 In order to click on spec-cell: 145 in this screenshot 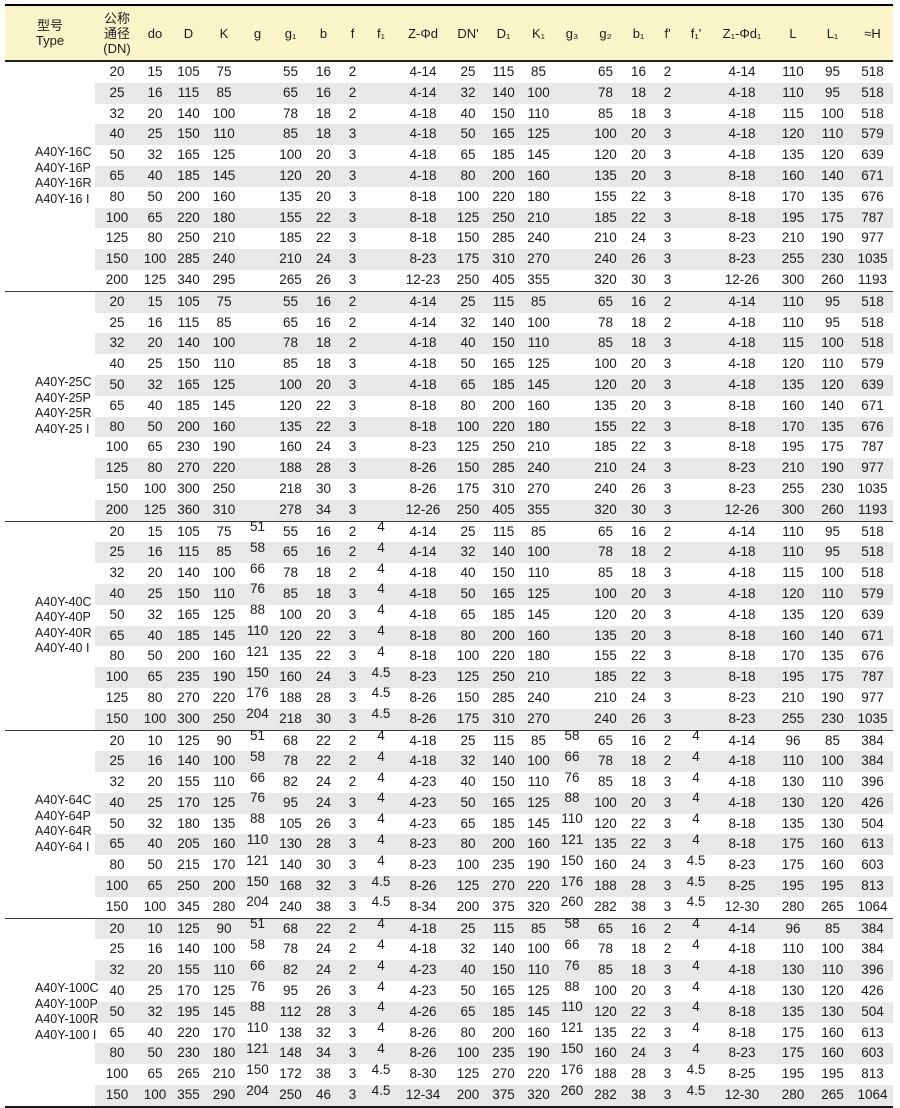, I will do `click(538, 1012)`.